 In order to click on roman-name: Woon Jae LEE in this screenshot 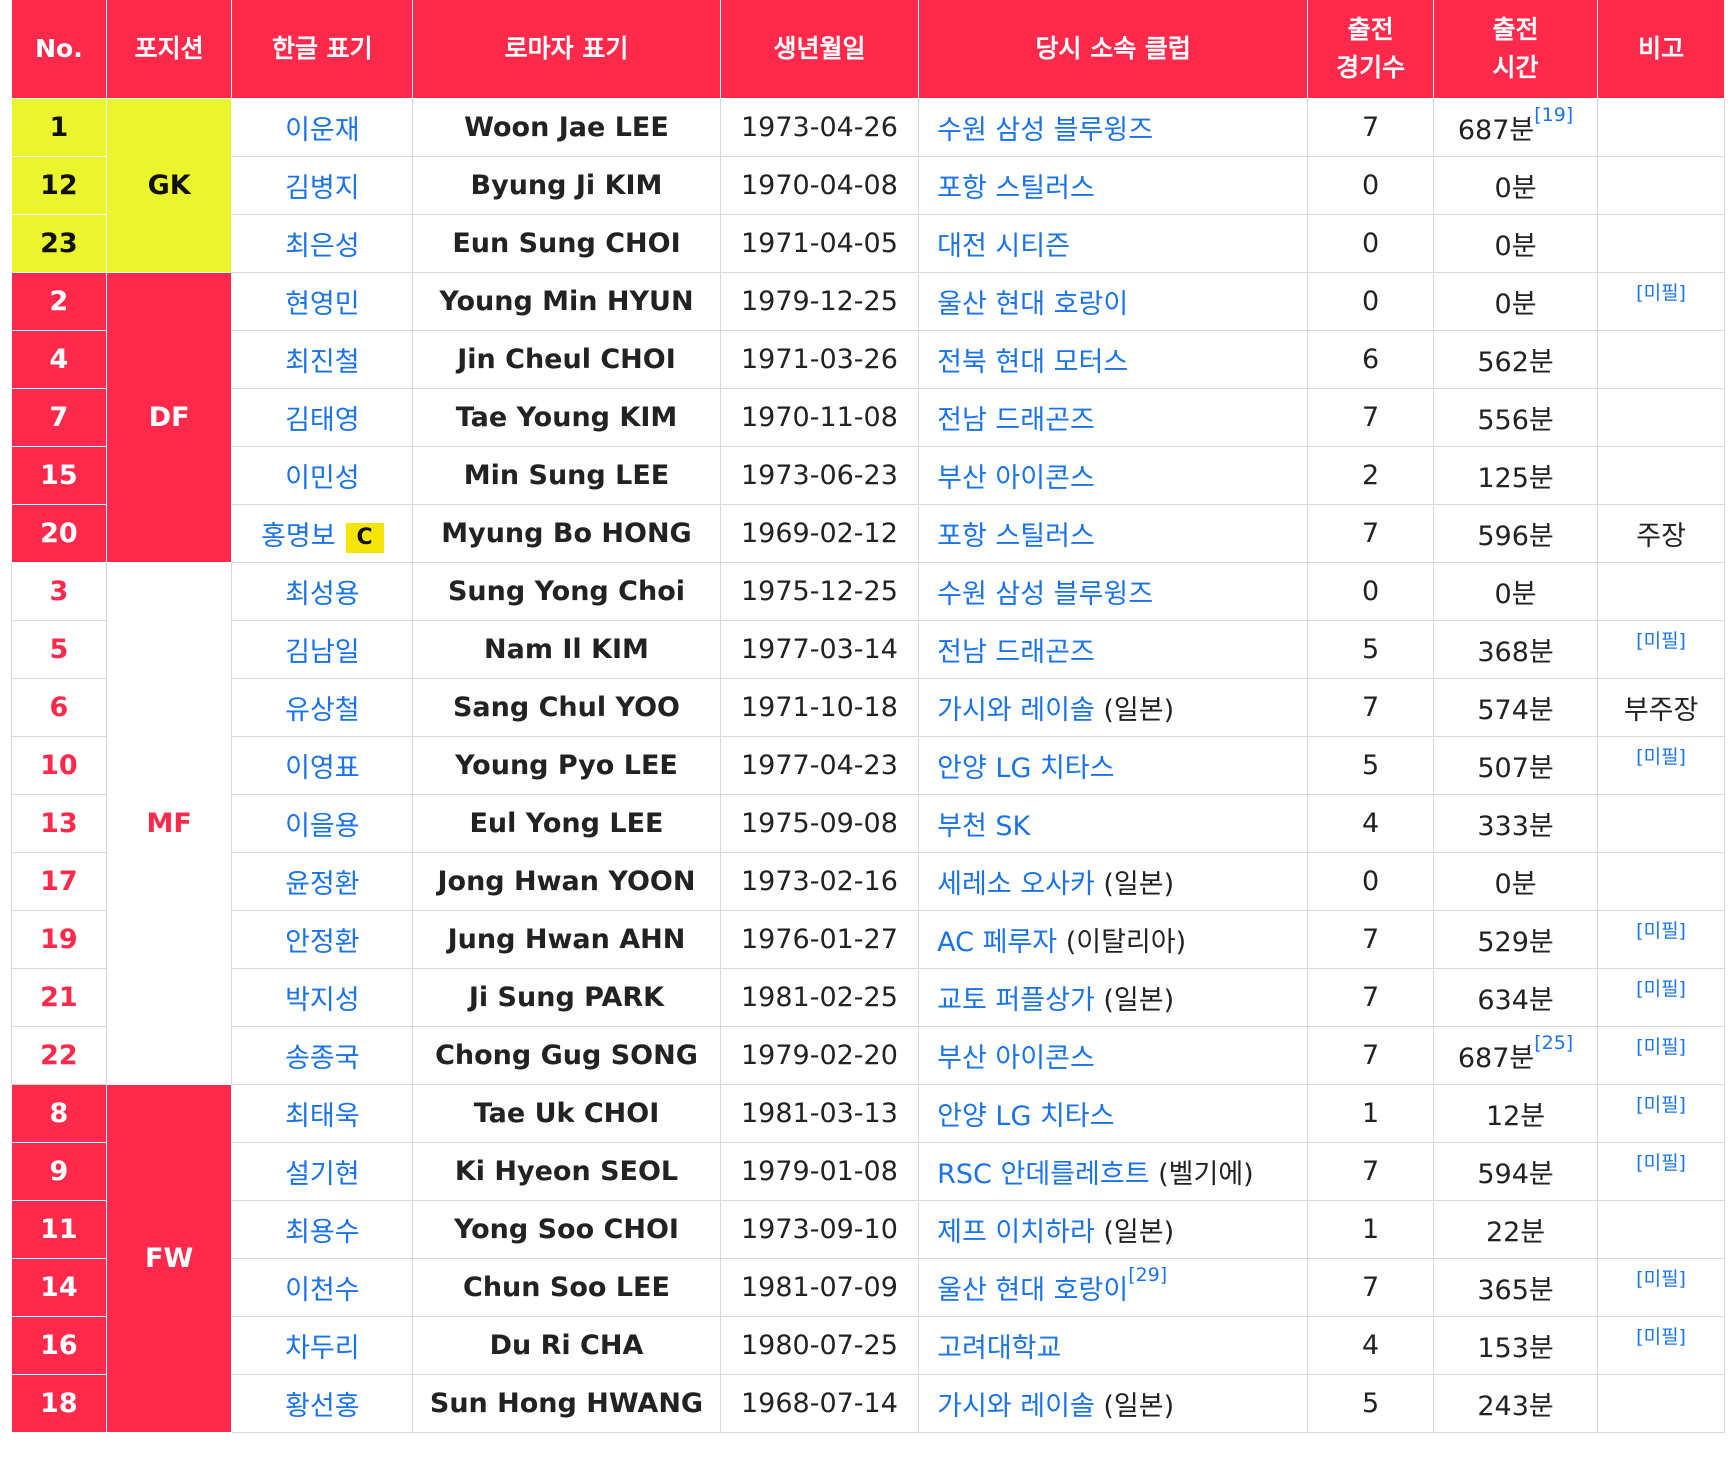, I will do `click(566, 127)`.